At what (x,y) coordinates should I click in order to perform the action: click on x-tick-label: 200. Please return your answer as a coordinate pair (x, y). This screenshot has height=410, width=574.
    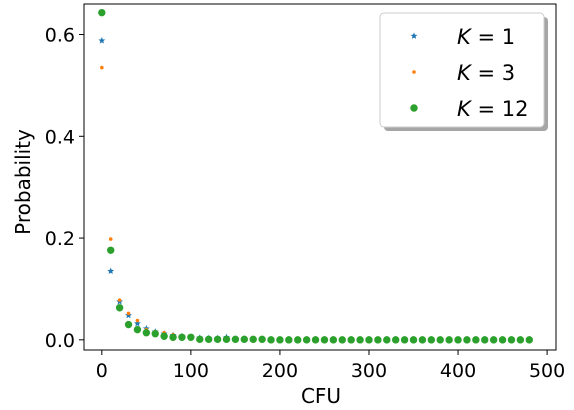
    Looking at the image, I should click on (280, 371).